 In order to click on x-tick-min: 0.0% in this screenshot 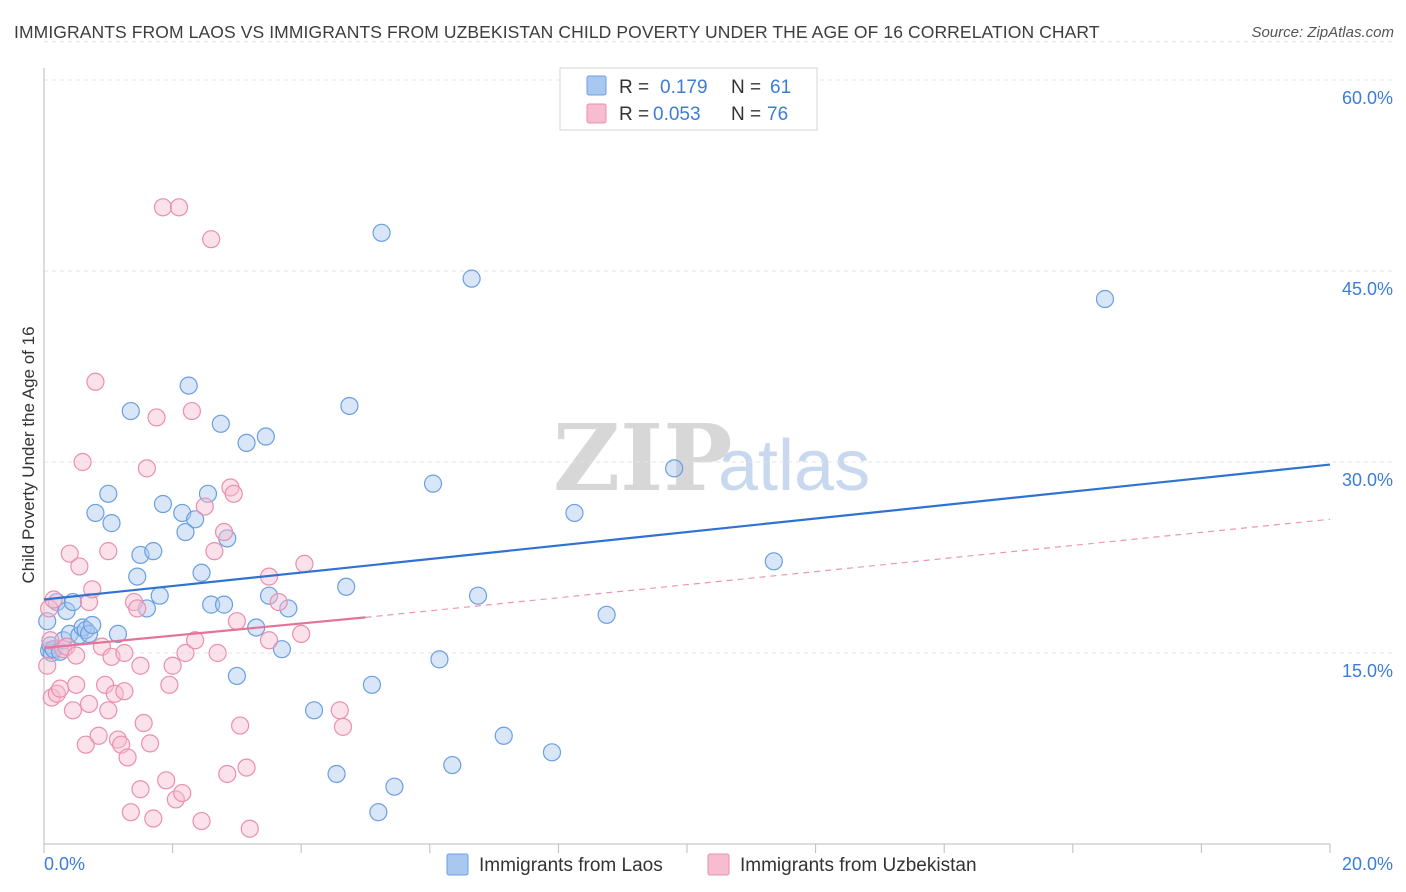, I will do `click(64, 864)`.